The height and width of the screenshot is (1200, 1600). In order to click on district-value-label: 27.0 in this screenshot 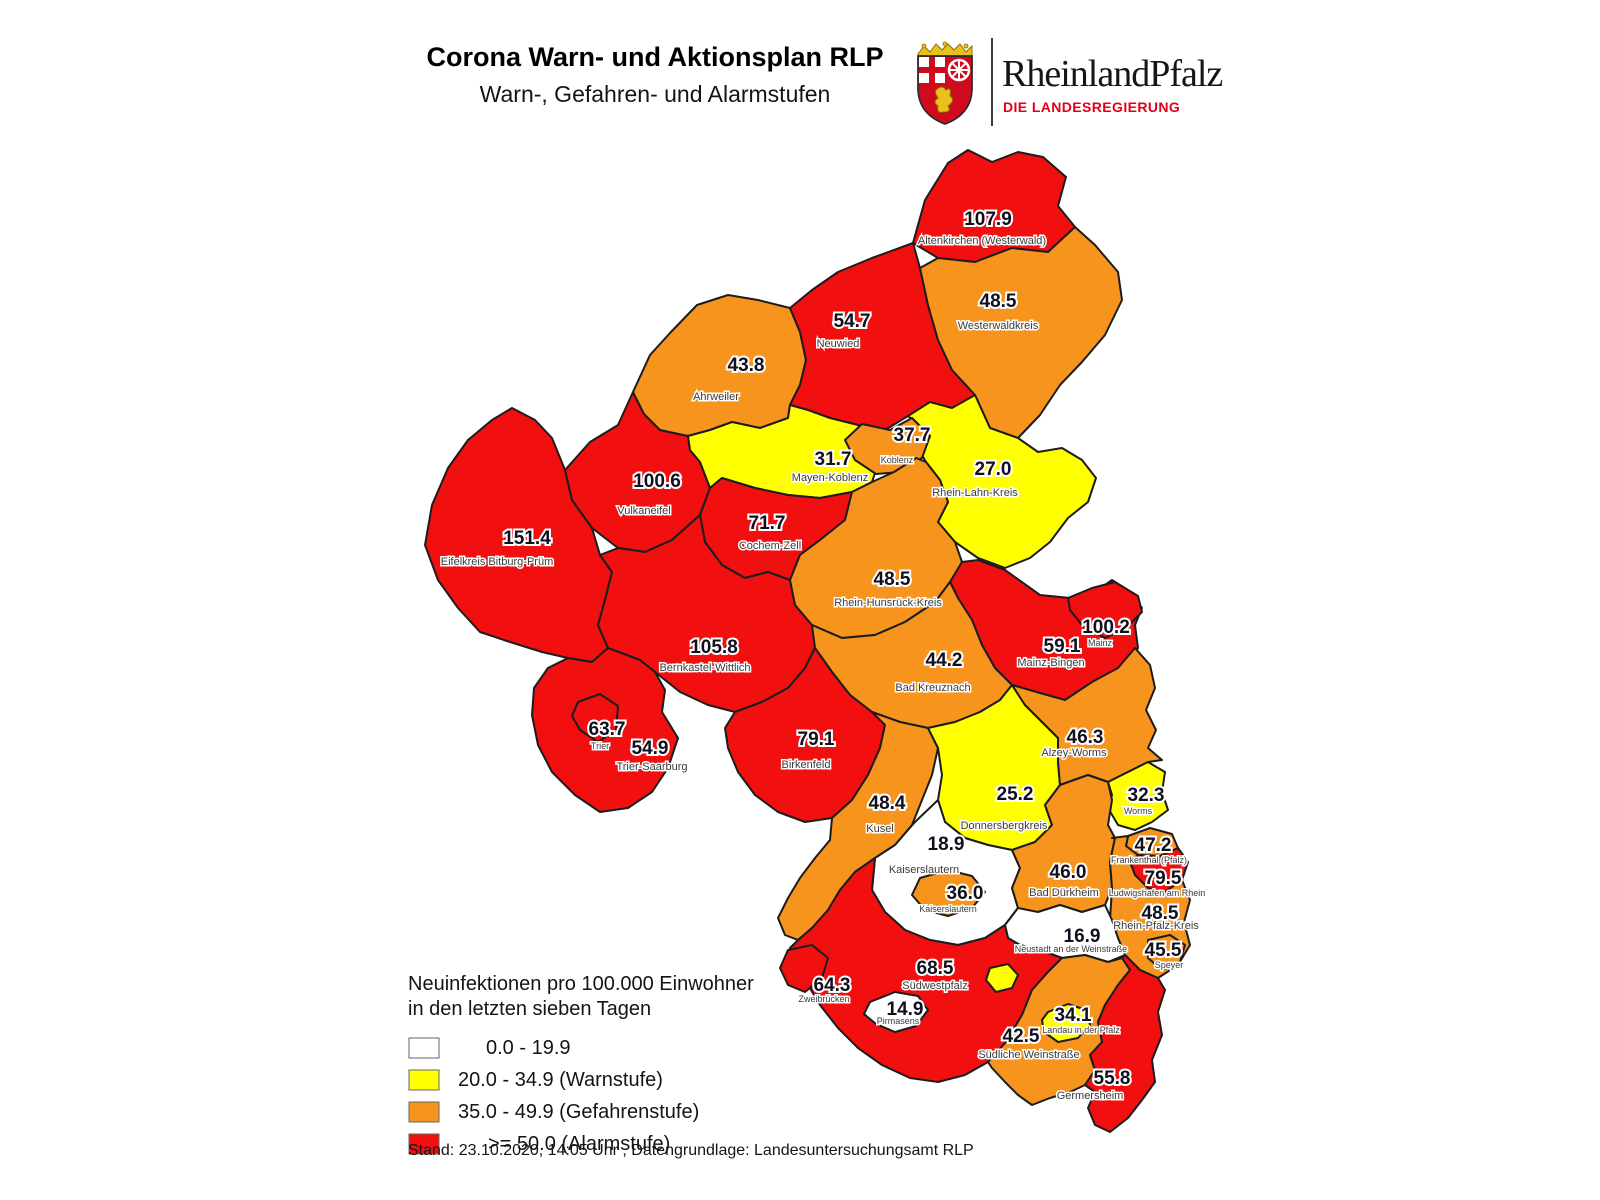, I will do `click(993, 469)`.